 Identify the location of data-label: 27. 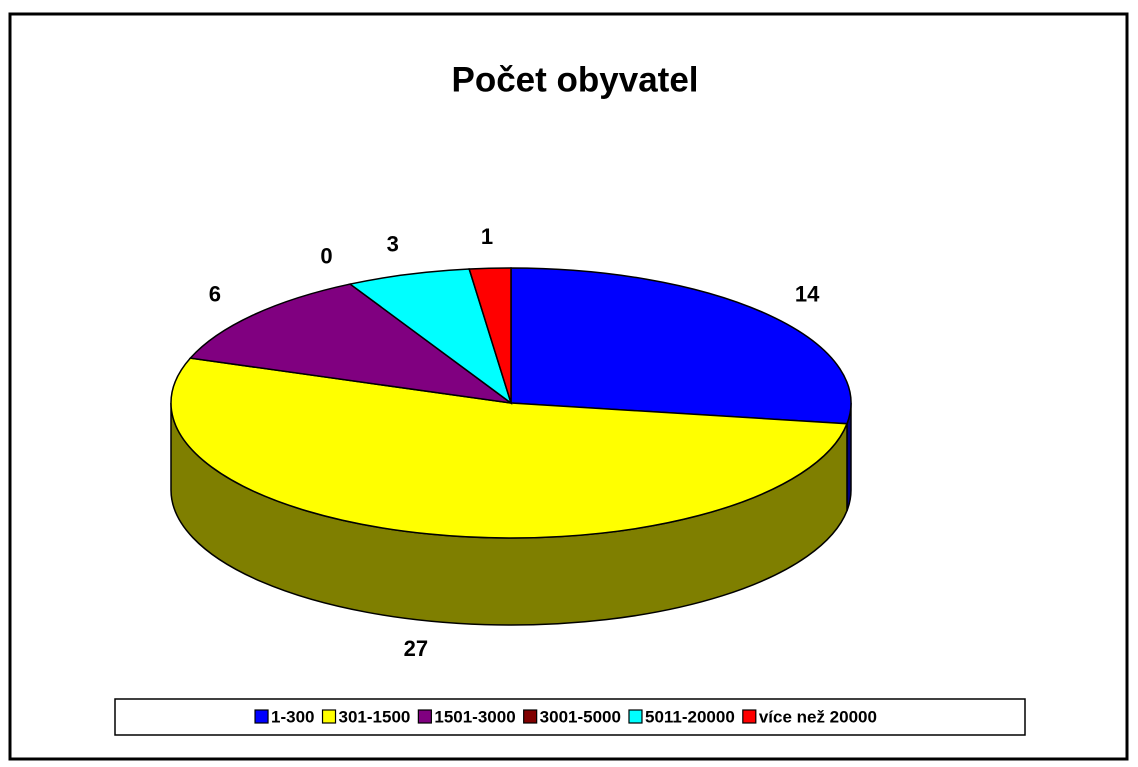
(416, 648).